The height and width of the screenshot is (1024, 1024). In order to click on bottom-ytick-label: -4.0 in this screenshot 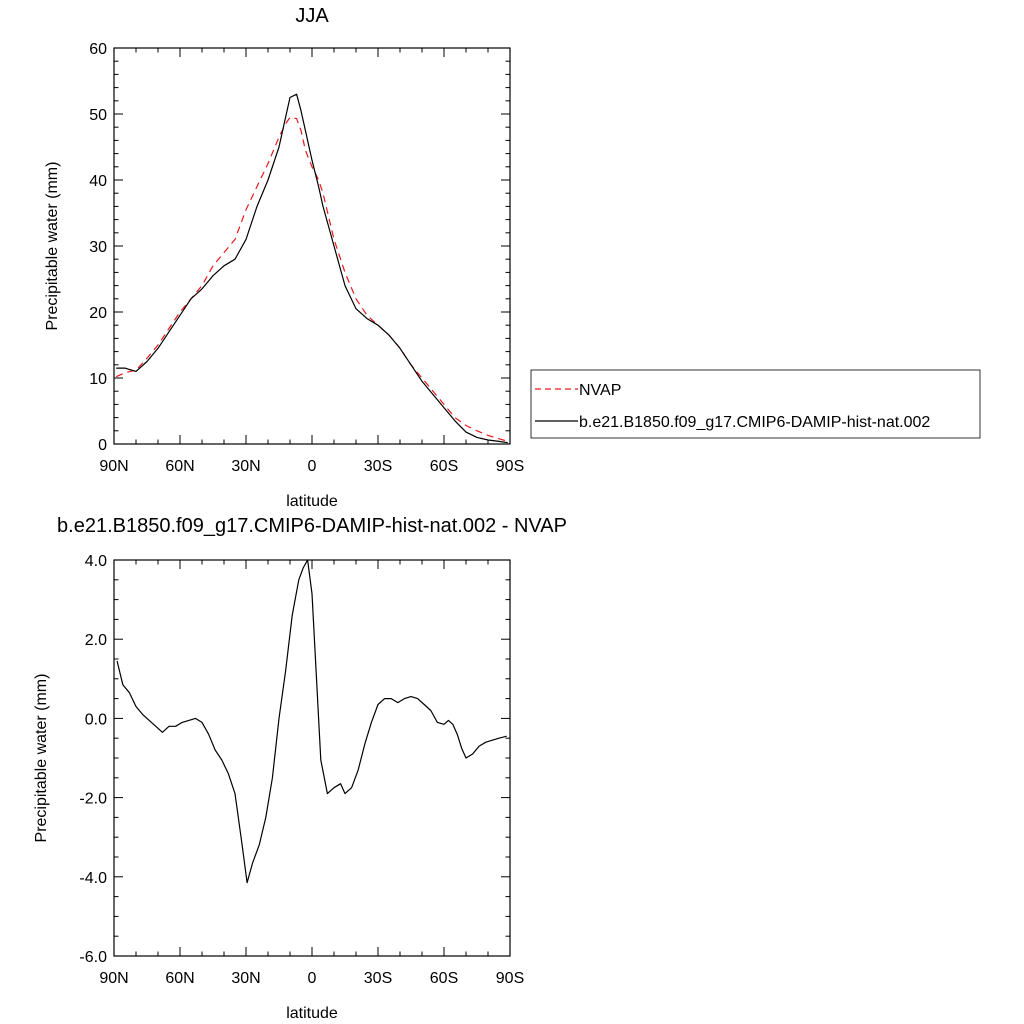, I will do `click(93, 878)`.